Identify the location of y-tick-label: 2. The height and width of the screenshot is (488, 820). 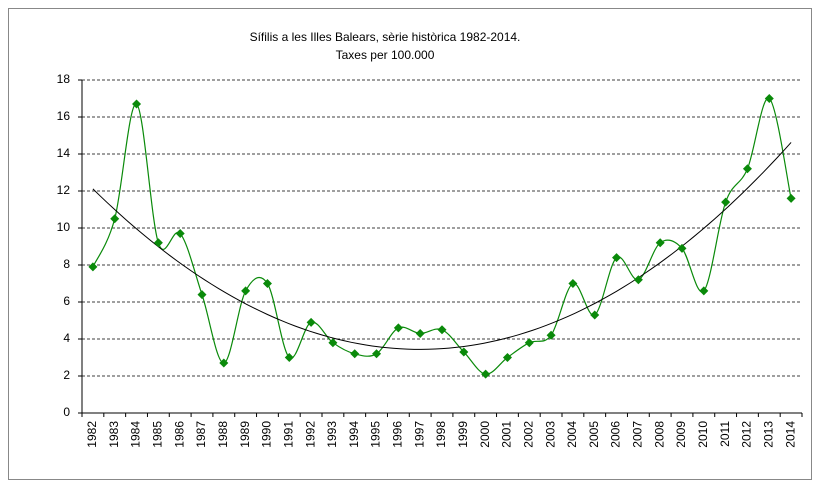
(66, 375).